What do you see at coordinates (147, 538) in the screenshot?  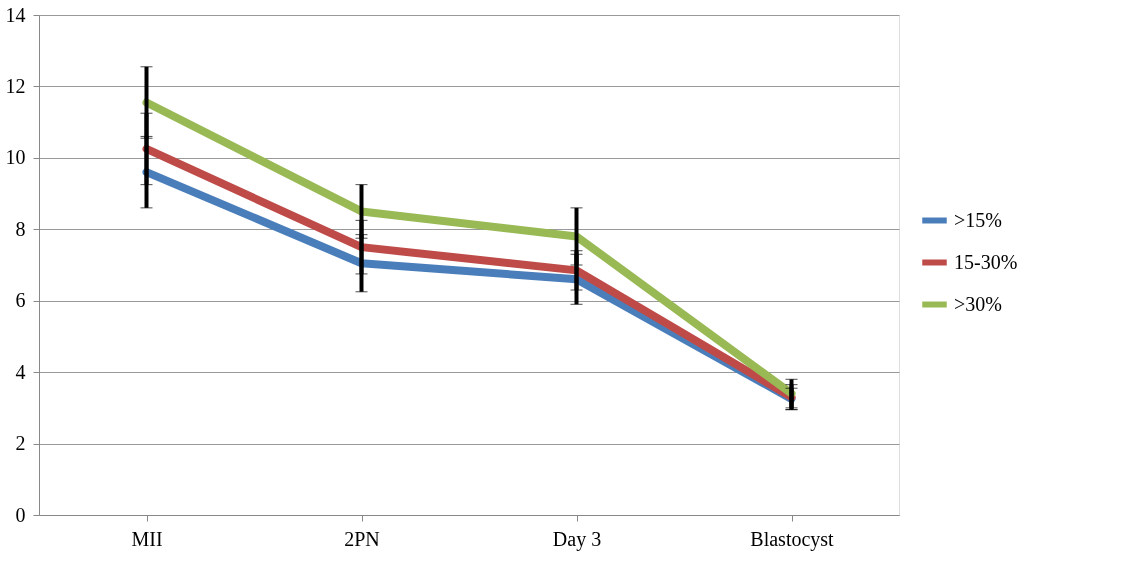 I see `x-tick-label: MII` at bounding box center [147, 538].